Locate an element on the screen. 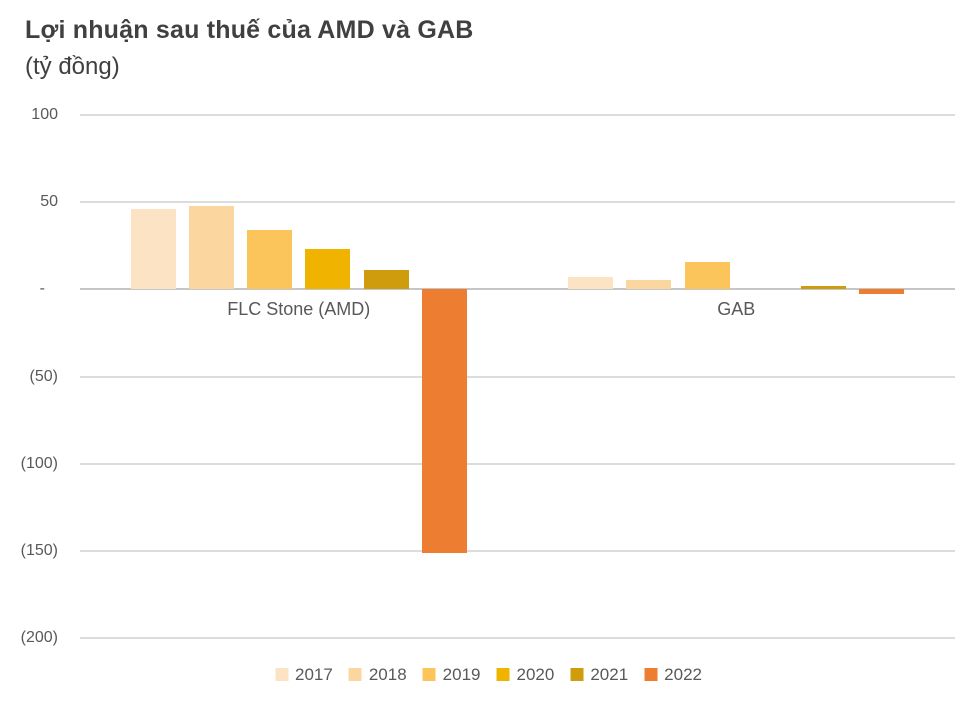  bar-2017-amd is located at coordinates (153, 249).